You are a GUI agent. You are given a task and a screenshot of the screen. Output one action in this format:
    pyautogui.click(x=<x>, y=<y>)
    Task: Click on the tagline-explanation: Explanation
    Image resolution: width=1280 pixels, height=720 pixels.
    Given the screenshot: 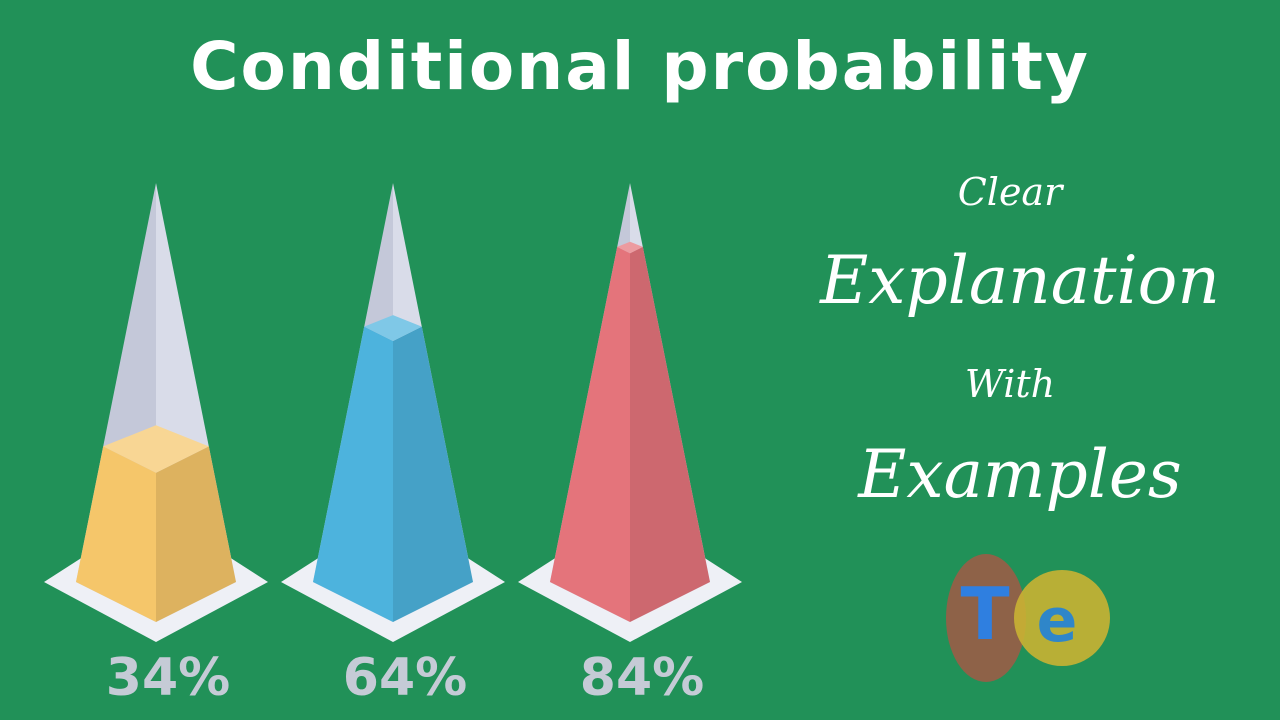 What is the action you would take?
    pyautogui.click(x=1020, y=280)
    